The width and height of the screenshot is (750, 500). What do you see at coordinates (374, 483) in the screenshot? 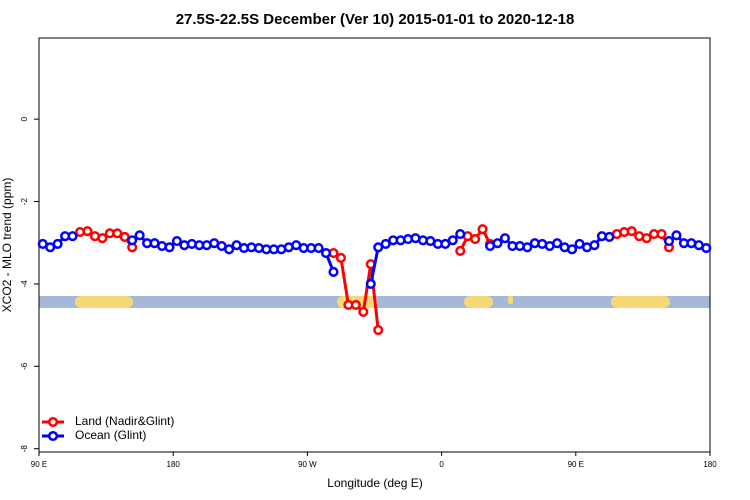
I see `x-axis-label: Longitude (deg E)` at bounding box center [374, 483].